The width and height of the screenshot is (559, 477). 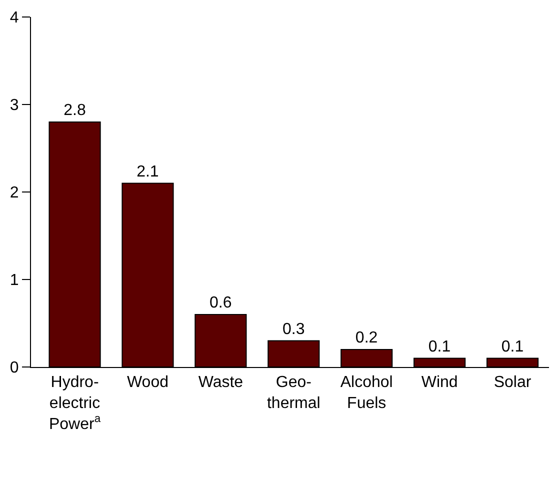 What do you see at coordinates (14, 193) in the screenshot?
I see `y-tick-label: 2` at bounding box center [14, 193].